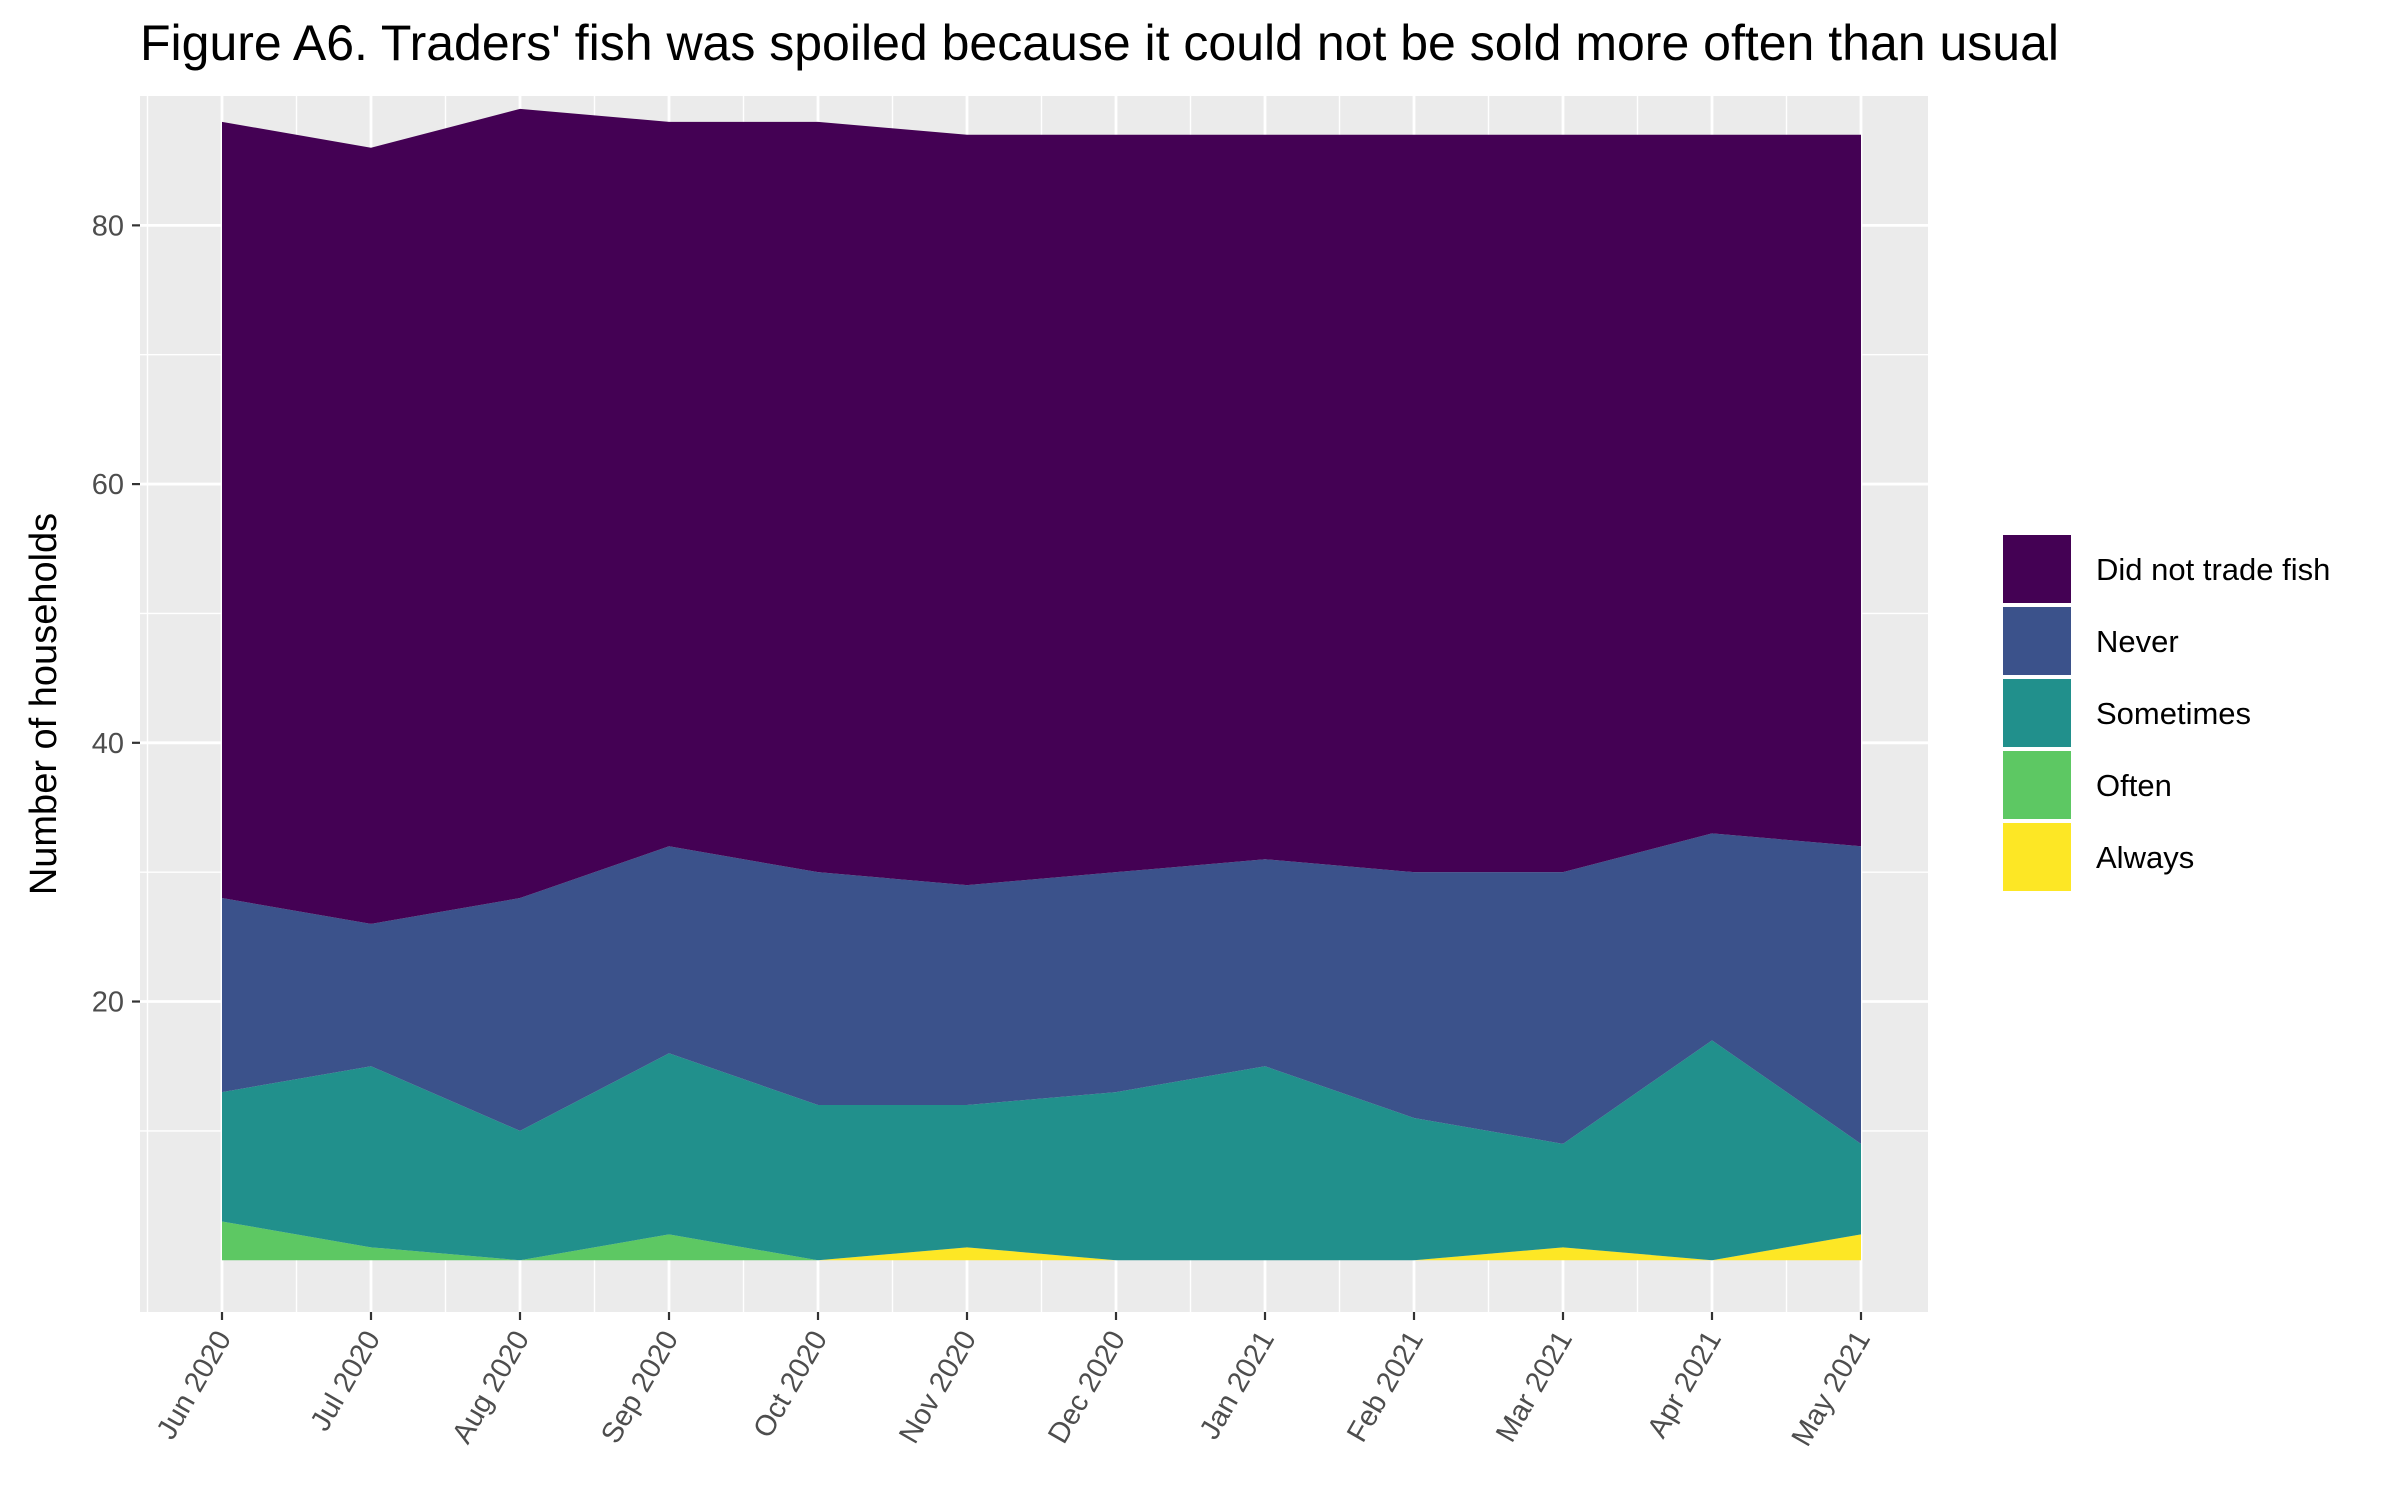 The height and width of the screenshot is (1500, 2400). What do you see at coordinates (108, 744) in the screenshot?
I see `y-tick-label: 40` at bounding box center [108, 744].